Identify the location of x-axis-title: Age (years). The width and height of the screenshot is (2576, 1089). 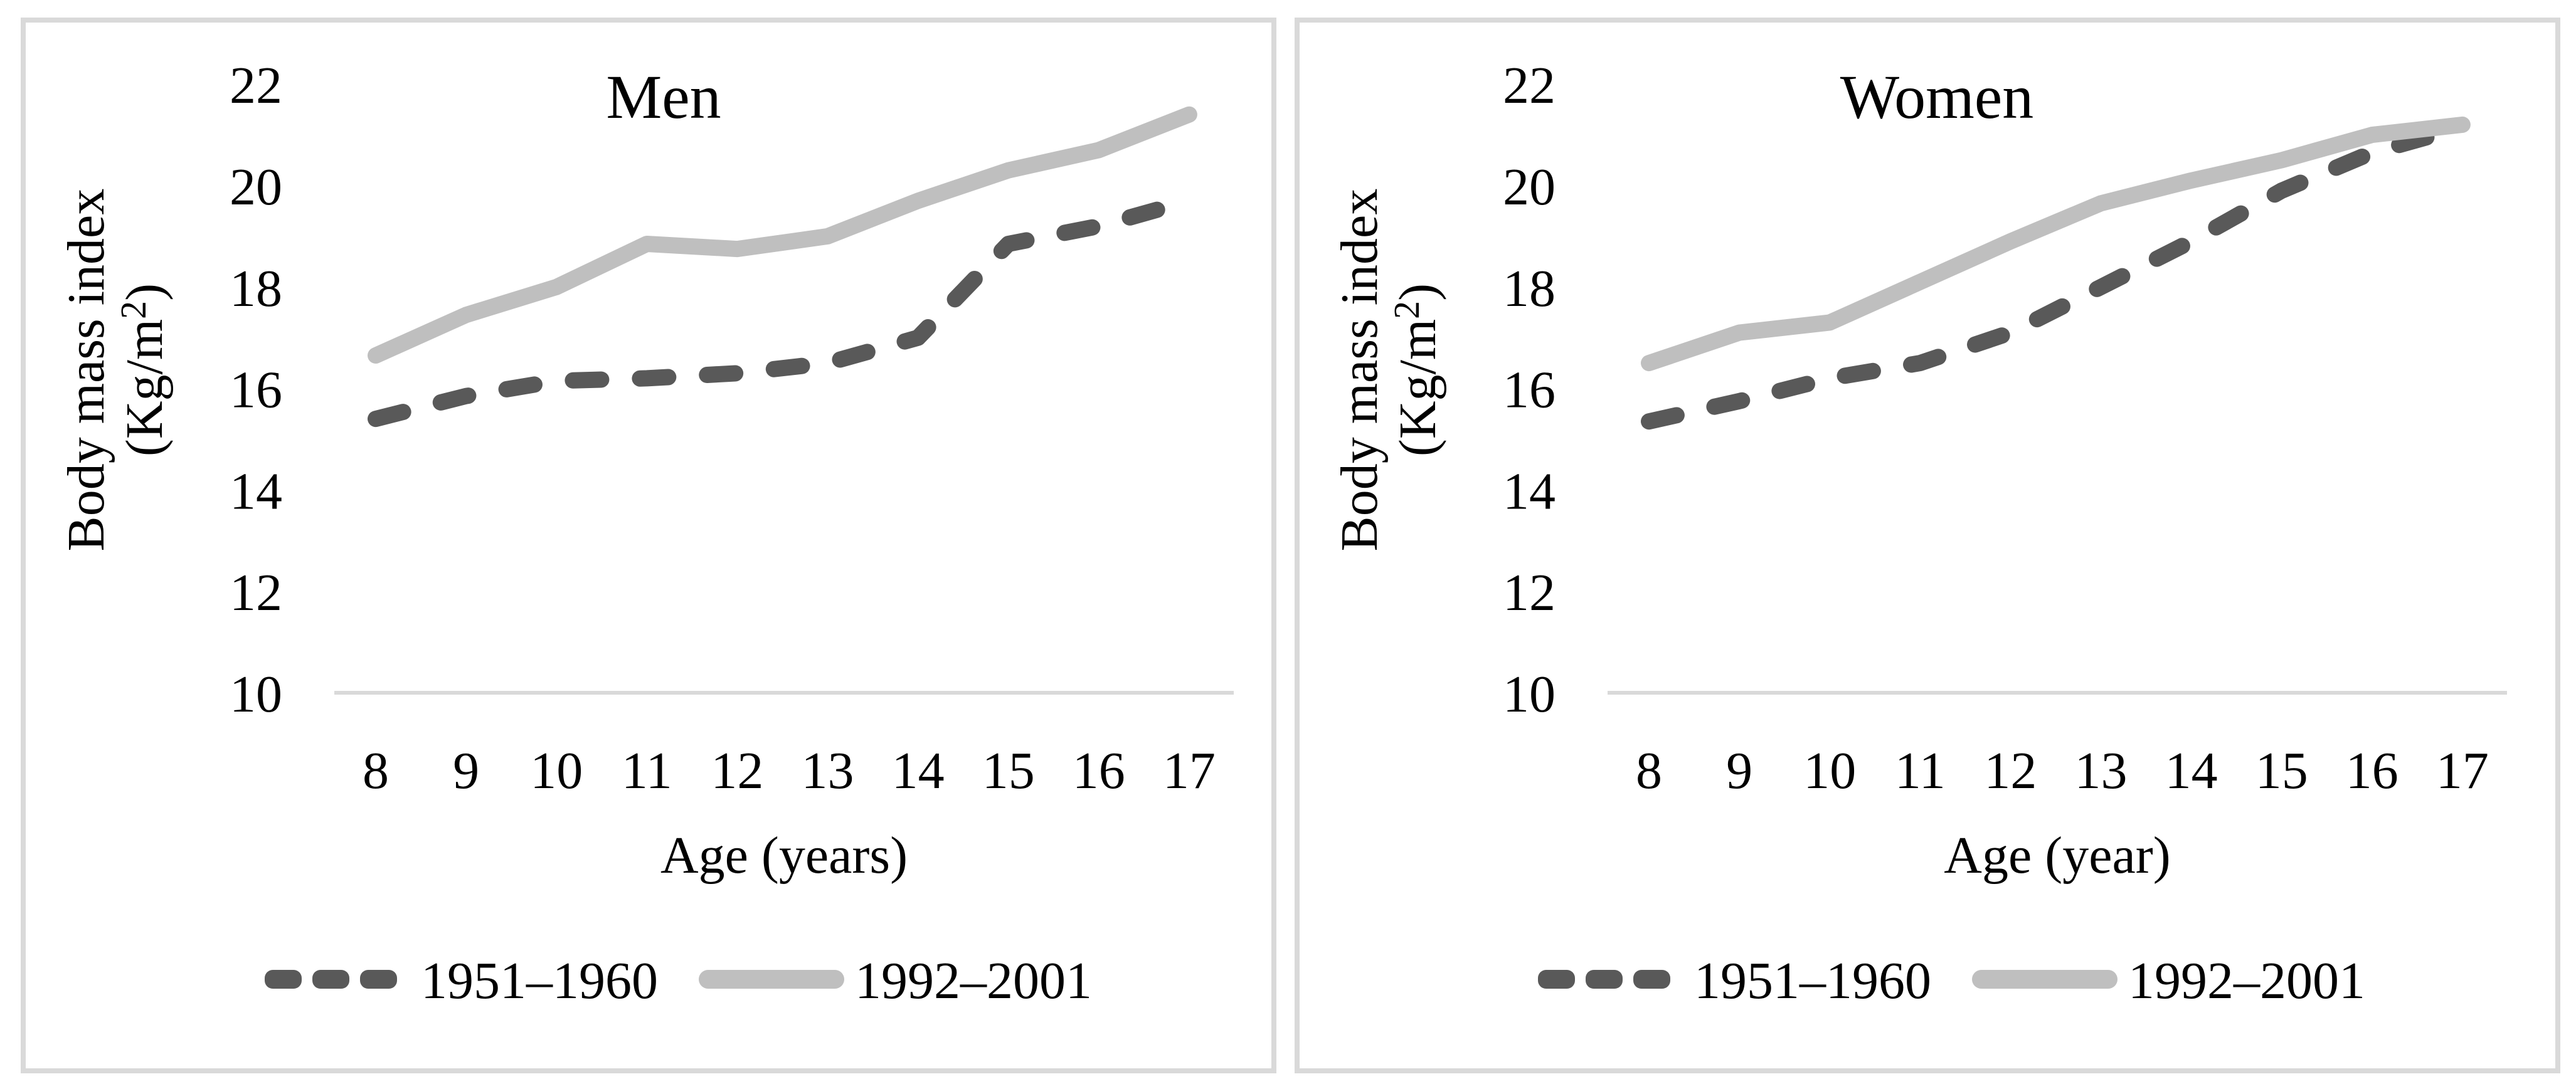
(784, 855).